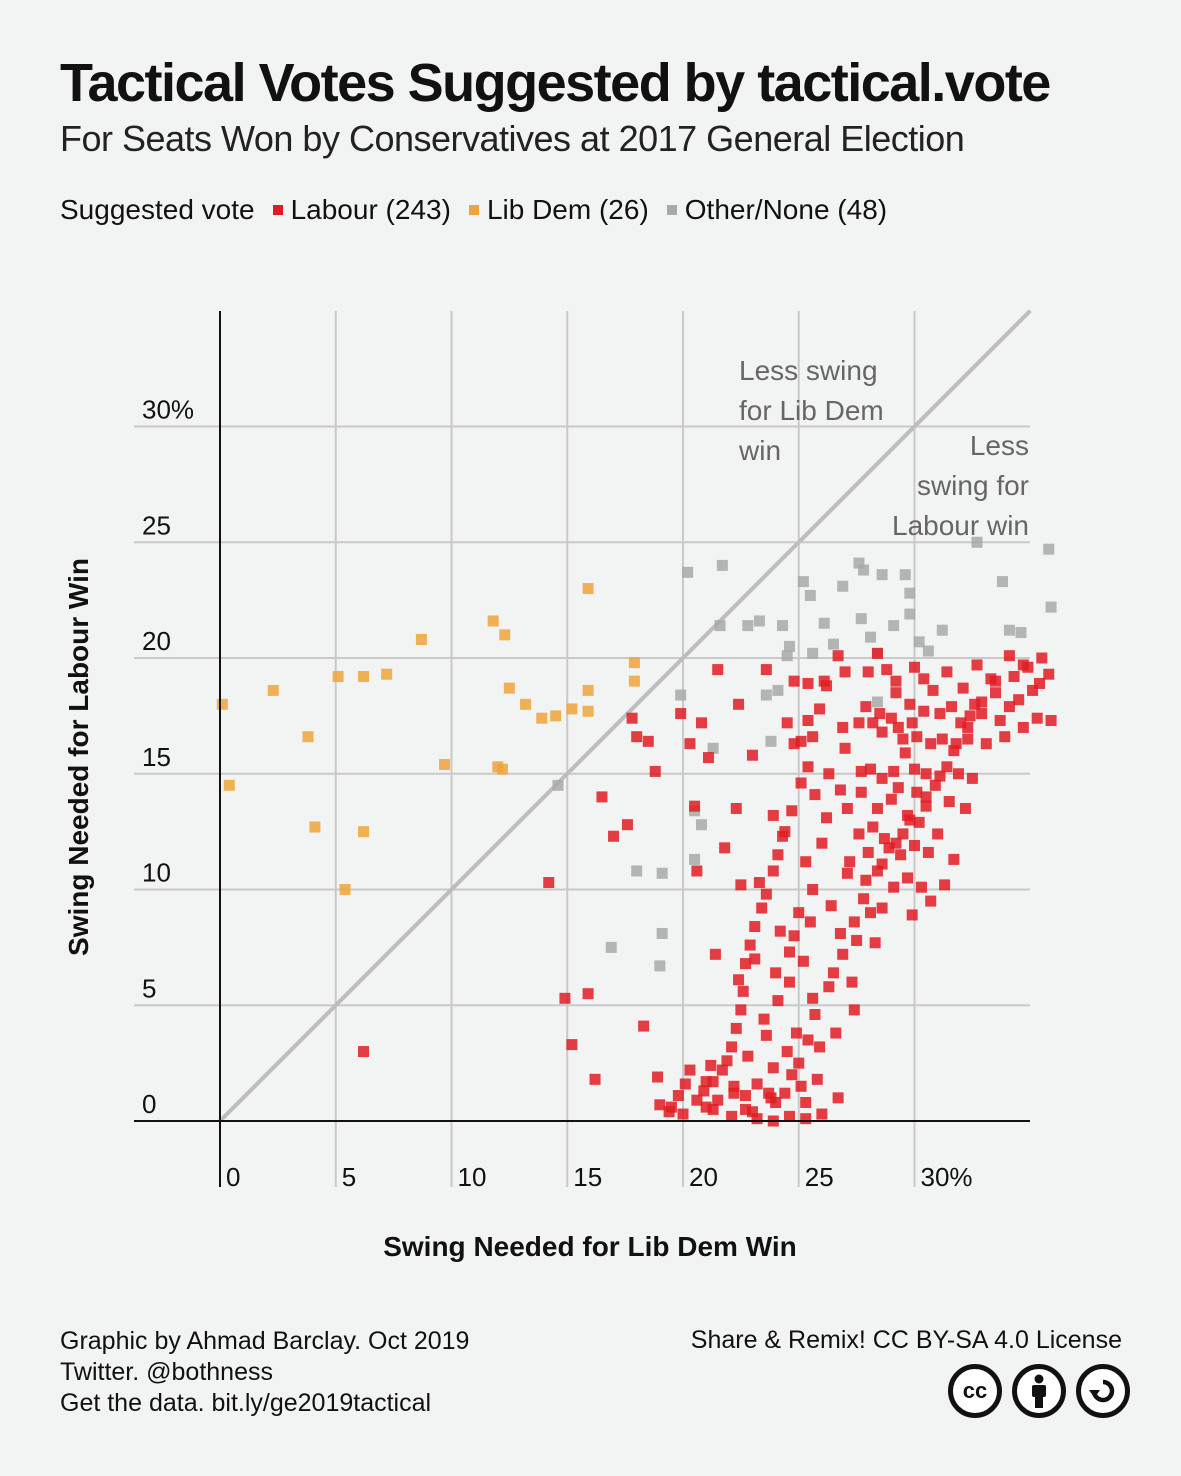 The width and height of the screenshot is (1181, 1476). Describe the element at coordinates (168, 410) in the screenshot. I see `y-tick-label-30: 30%` at that location.